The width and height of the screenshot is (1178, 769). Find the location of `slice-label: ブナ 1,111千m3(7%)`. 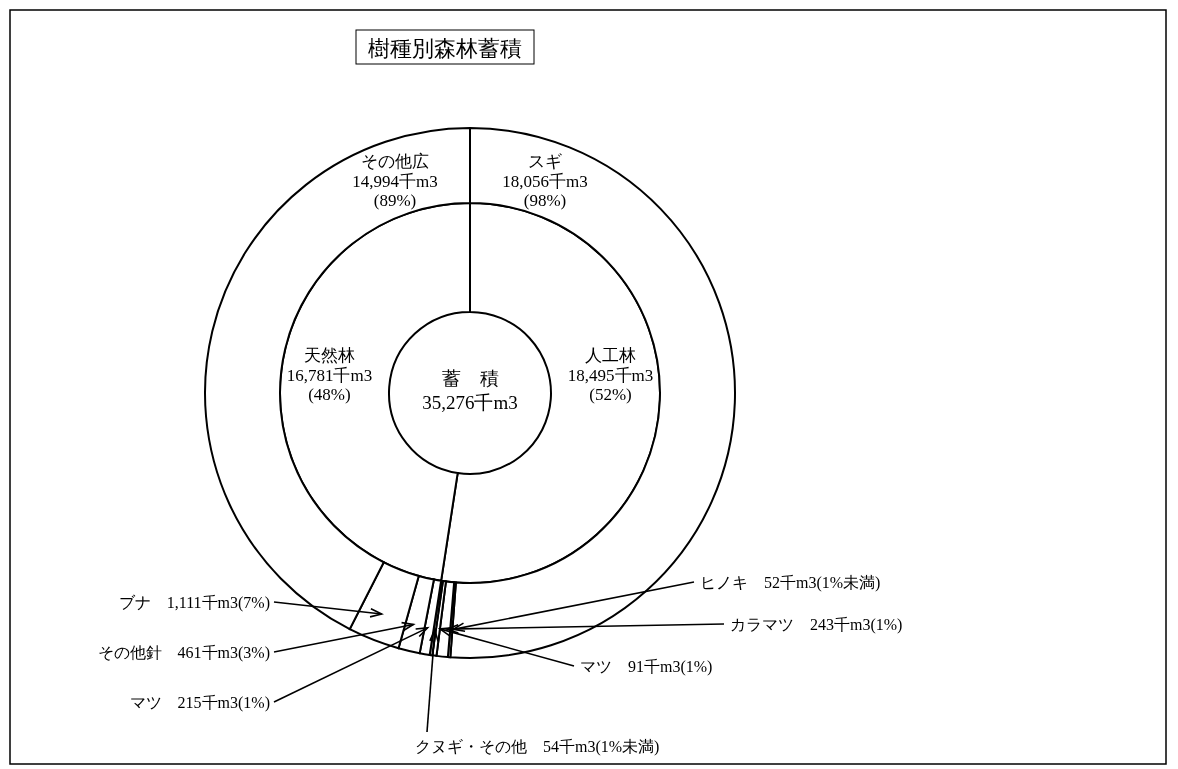

slice-label: ブナ 1,111千m3(7%) is located at coordinates (194, 603).